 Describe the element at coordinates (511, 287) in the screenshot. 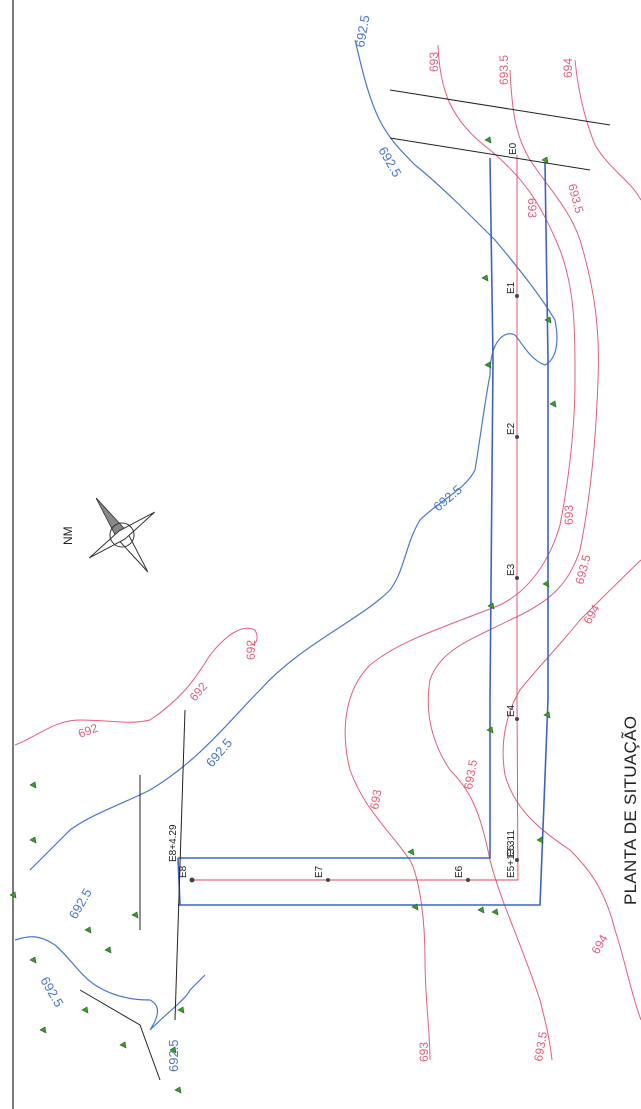

I see `station-e1: E1` at that location.